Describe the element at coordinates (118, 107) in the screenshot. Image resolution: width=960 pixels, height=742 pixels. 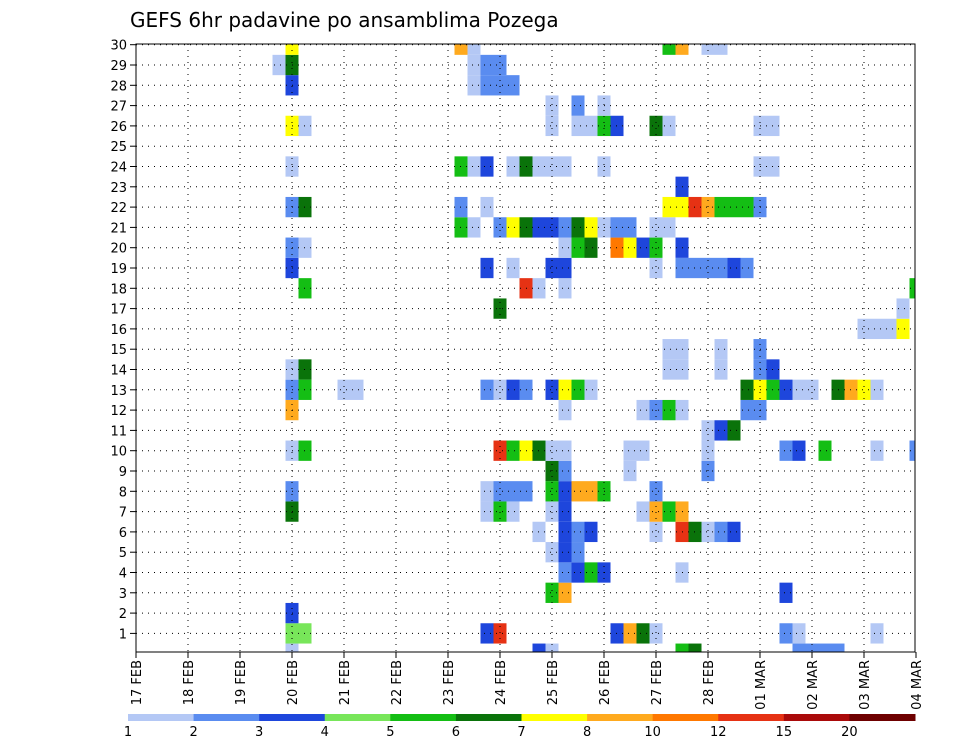
I see `y-tick-label: 27` at that location.